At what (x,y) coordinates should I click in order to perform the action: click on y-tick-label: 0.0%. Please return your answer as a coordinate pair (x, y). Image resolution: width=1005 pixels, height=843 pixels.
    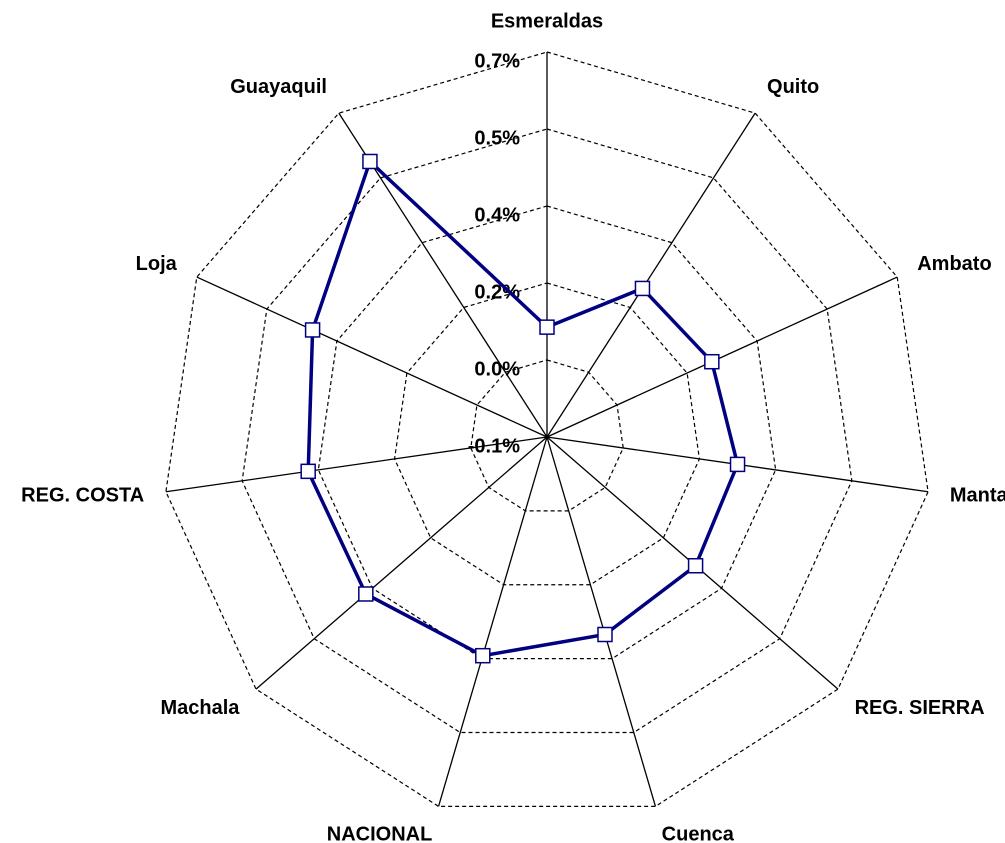
    Looking at the image, I should click on (497, 369).